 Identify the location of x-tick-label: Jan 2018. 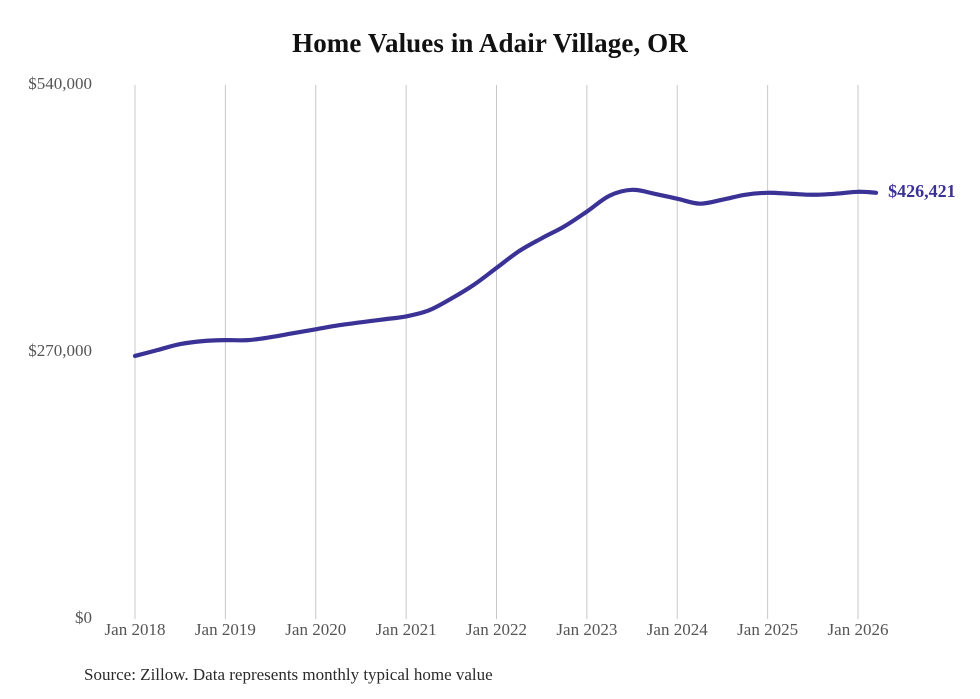
(135, 629).